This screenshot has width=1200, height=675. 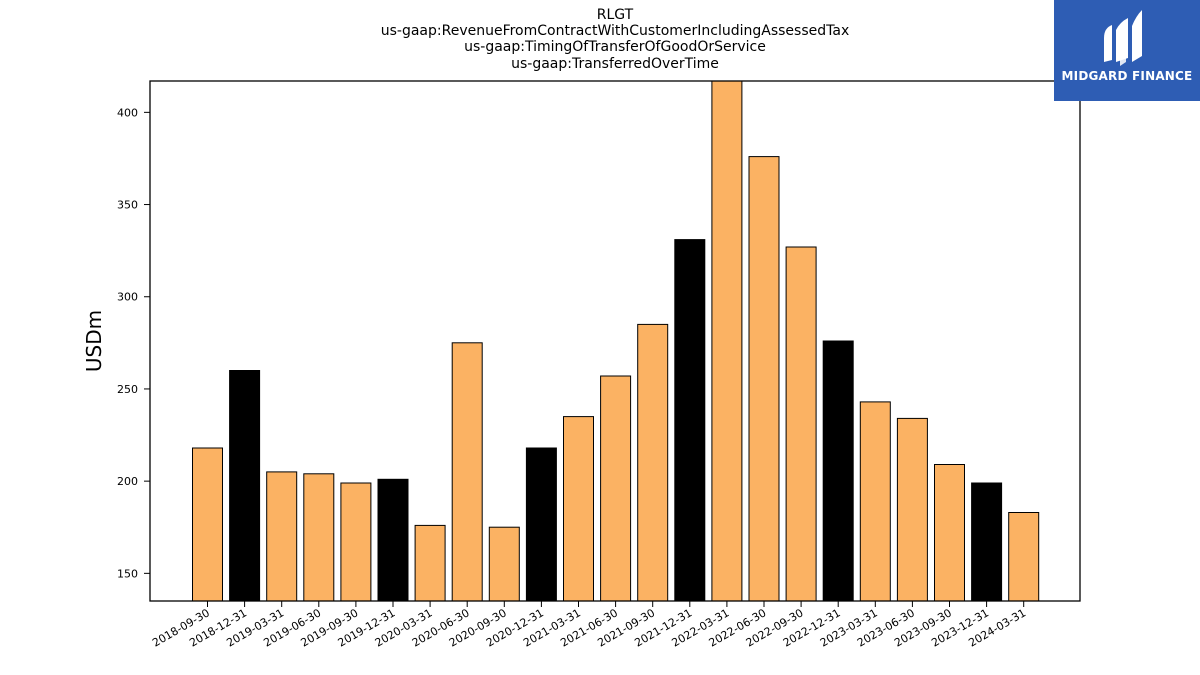 What do you see at coordinates (94, 341) in the screenshot?
I see `y-axis-label: USDm` at bounding box center [94, 341].